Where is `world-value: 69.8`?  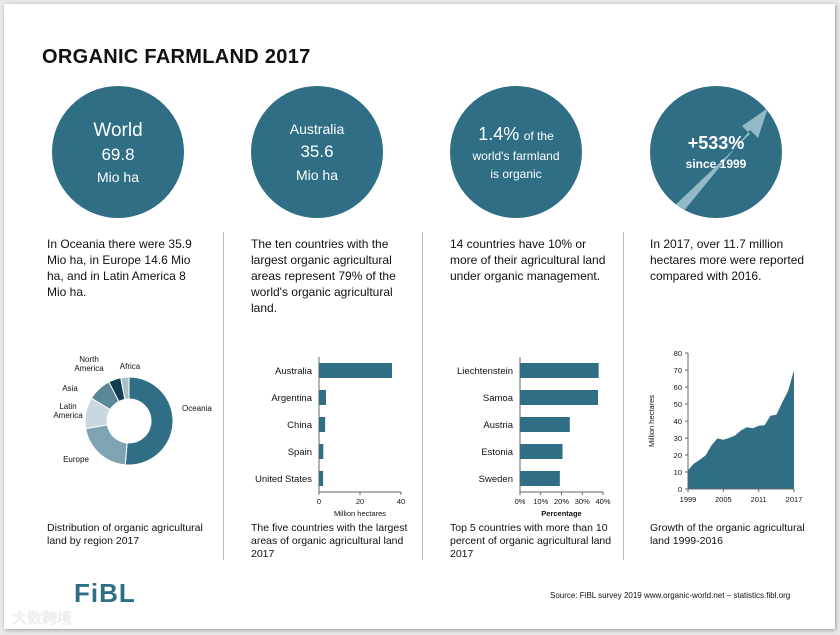
world-value: 69.8 is located at coordinates (118, 154).